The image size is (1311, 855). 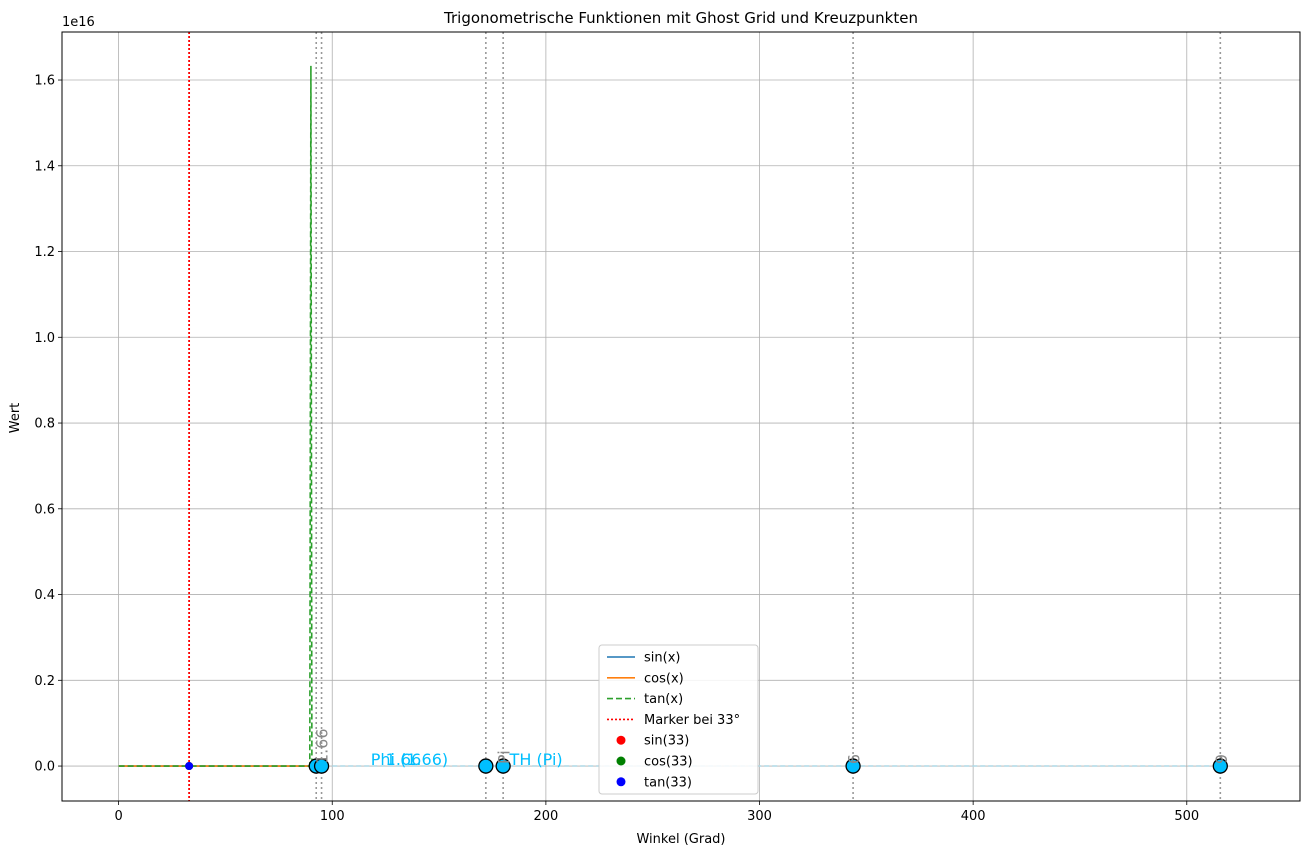 I want to click on ghost-label: Pi, so click(x=503, y=757).